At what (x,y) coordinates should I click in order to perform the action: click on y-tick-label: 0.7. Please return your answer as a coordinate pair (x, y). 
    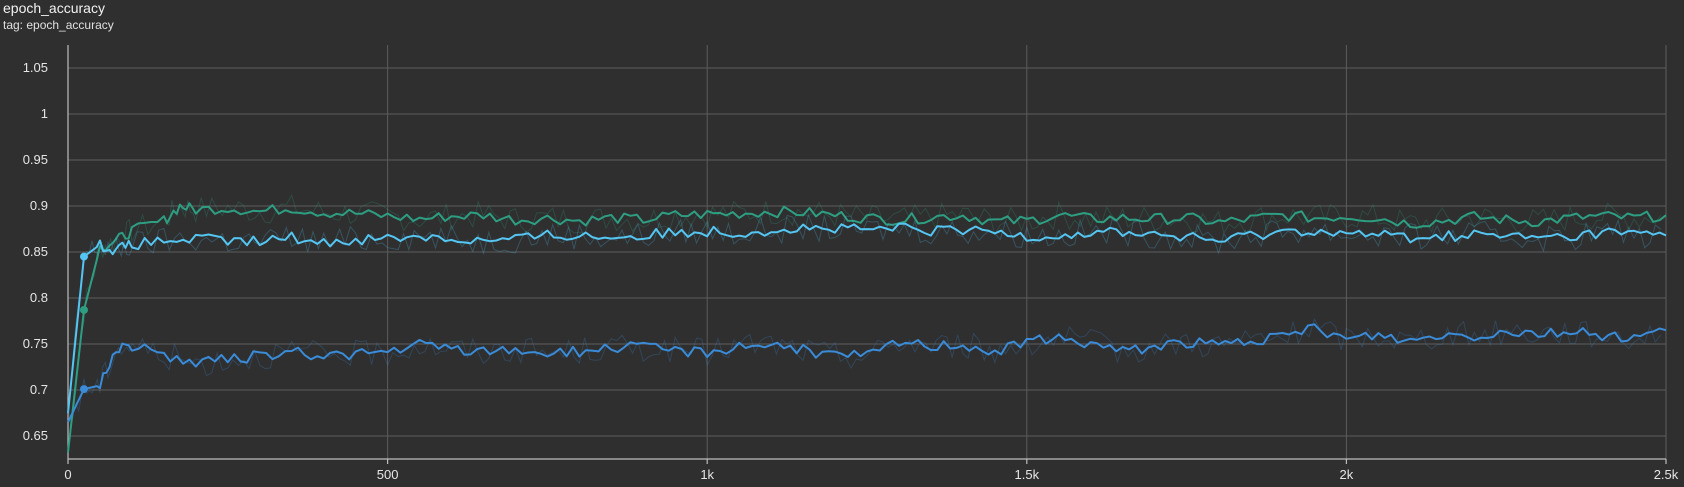
    Looking at the image, I should click on (39, 389).